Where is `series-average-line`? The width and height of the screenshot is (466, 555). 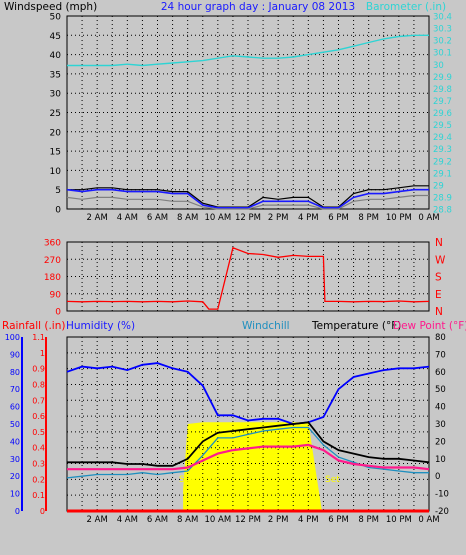 series-average-line is located at coordinates (247, 198).